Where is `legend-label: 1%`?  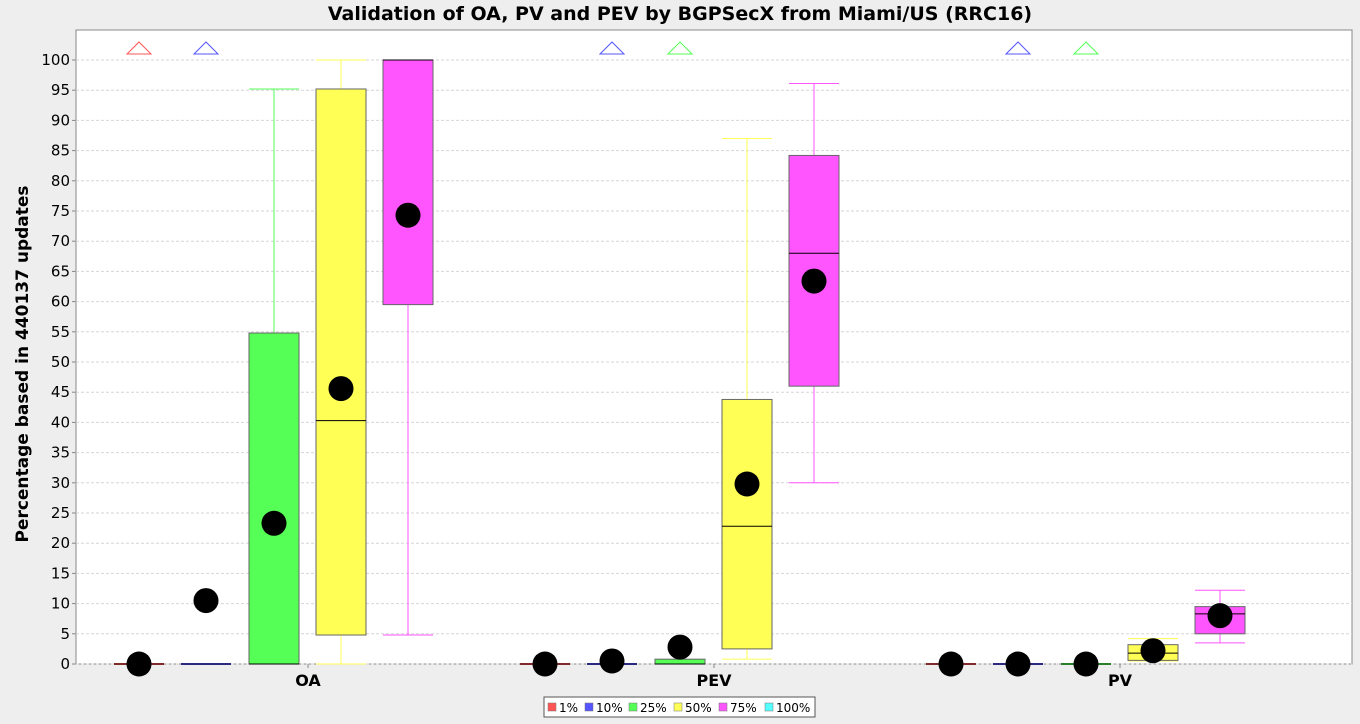 legend-label: 1% is located at coordinates (568, 708).